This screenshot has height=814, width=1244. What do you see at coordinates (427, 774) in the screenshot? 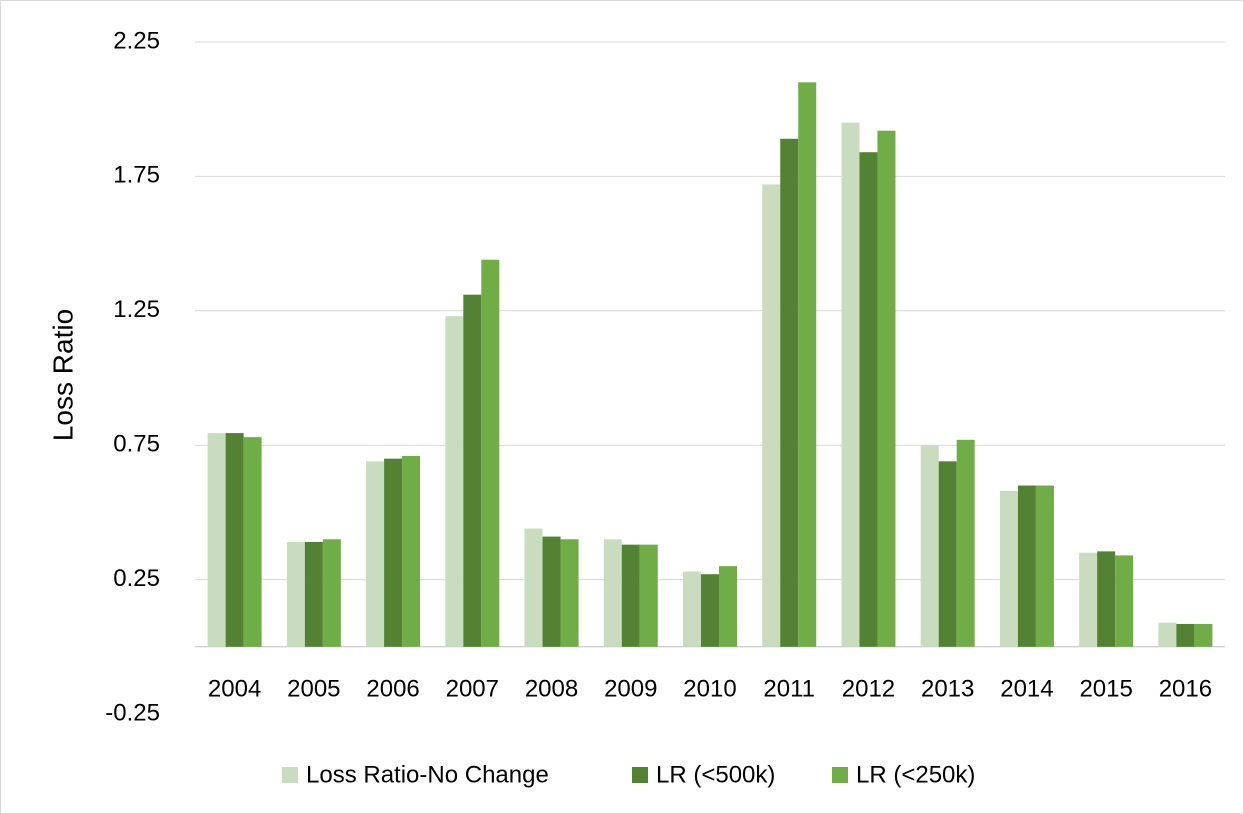
I see `legend-label: Loss Ratio-No Change` at bounding box center [427, 774].